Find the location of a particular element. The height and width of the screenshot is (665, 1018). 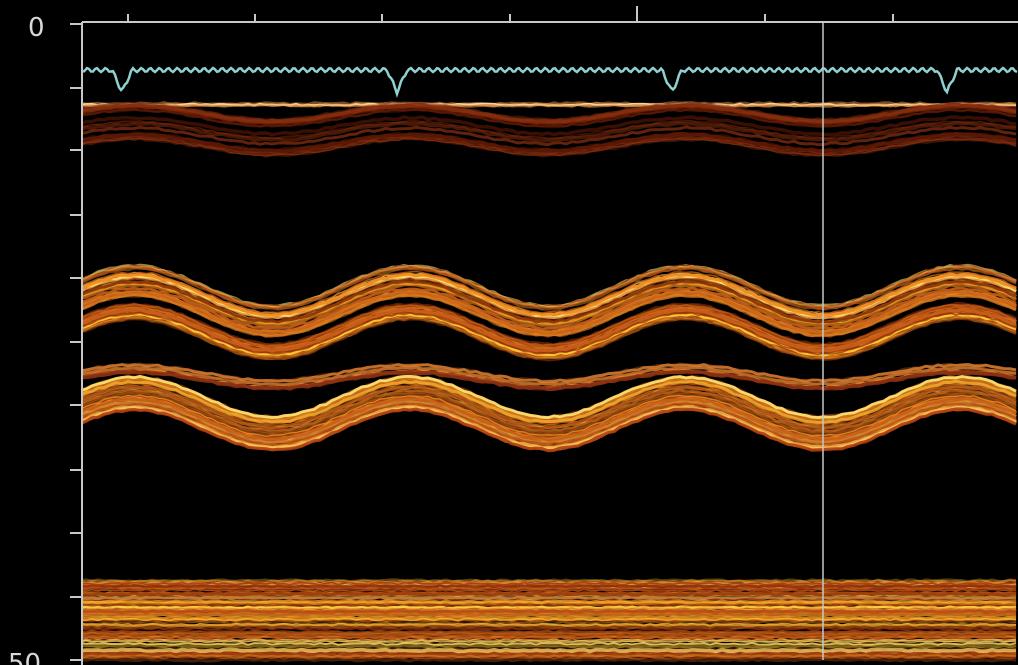

depth-top-label: 0 is located at coordinates (36, 28).